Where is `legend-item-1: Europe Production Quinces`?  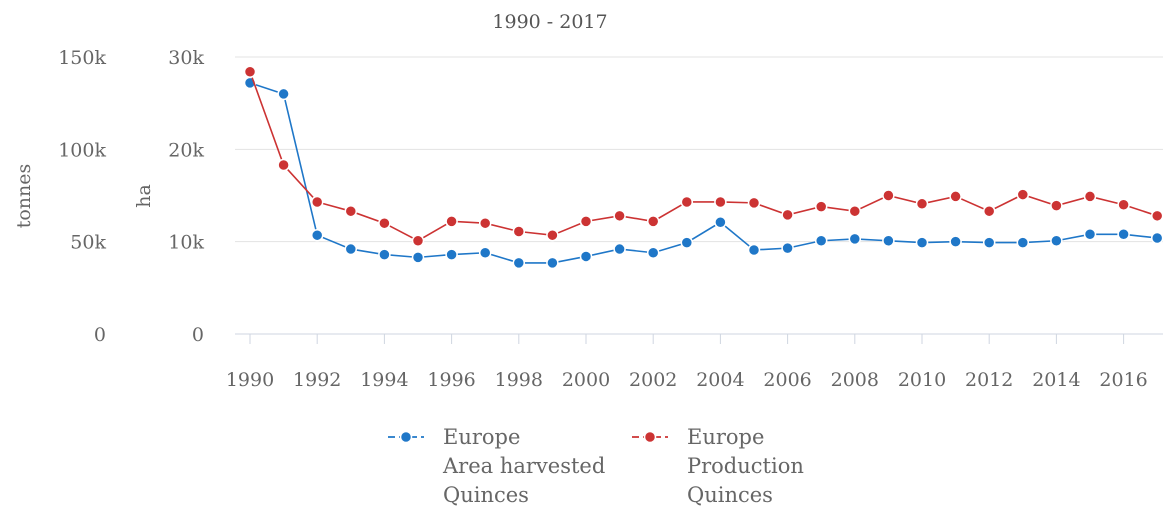
legend-item-1: Europe Production Quinces is located at coordinates (718, 466).